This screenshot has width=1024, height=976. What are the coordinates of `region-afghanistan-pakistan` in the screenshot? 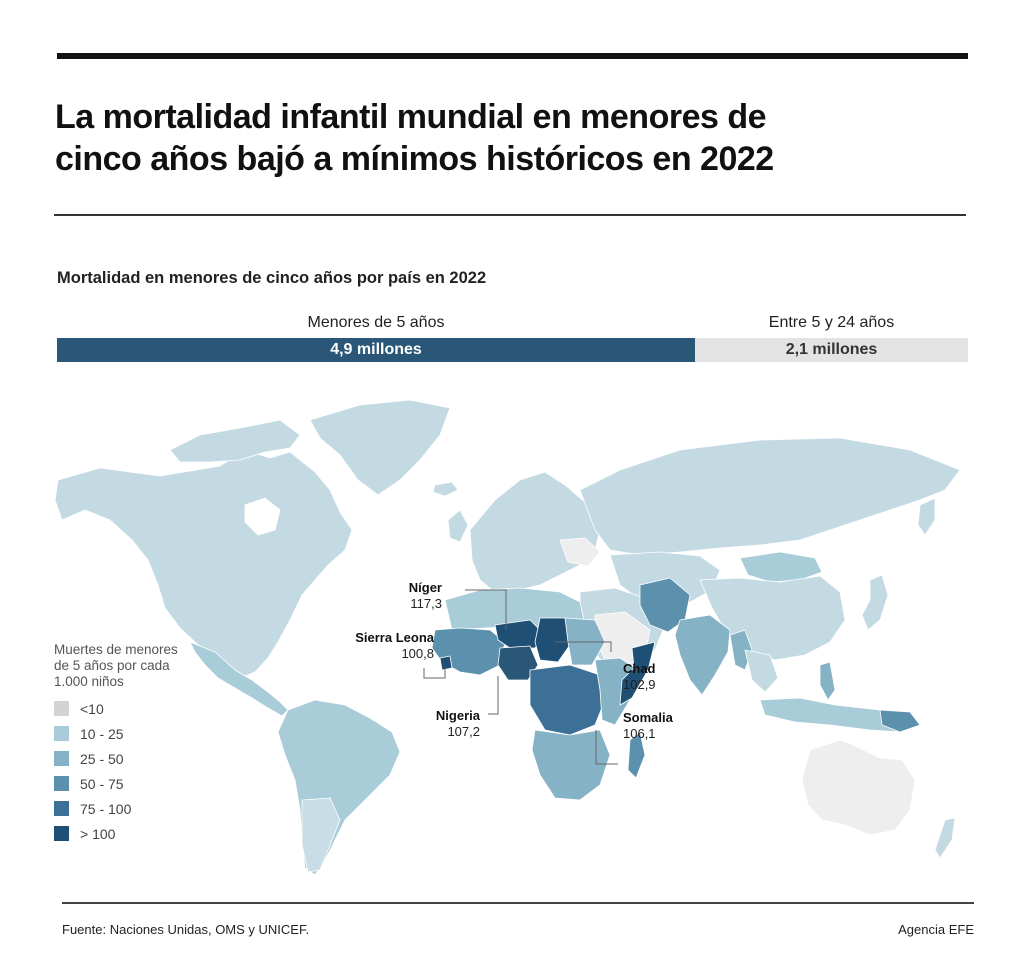 It's located at (665, 605).